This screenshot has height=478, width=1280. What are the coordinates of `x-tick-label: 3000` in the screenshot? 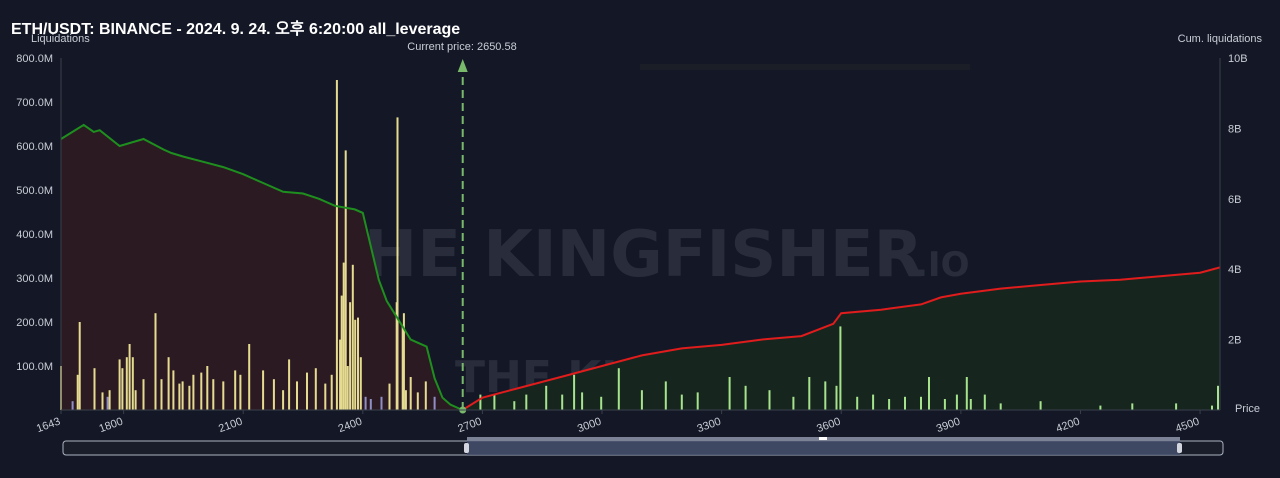 It's located at (589, 426).